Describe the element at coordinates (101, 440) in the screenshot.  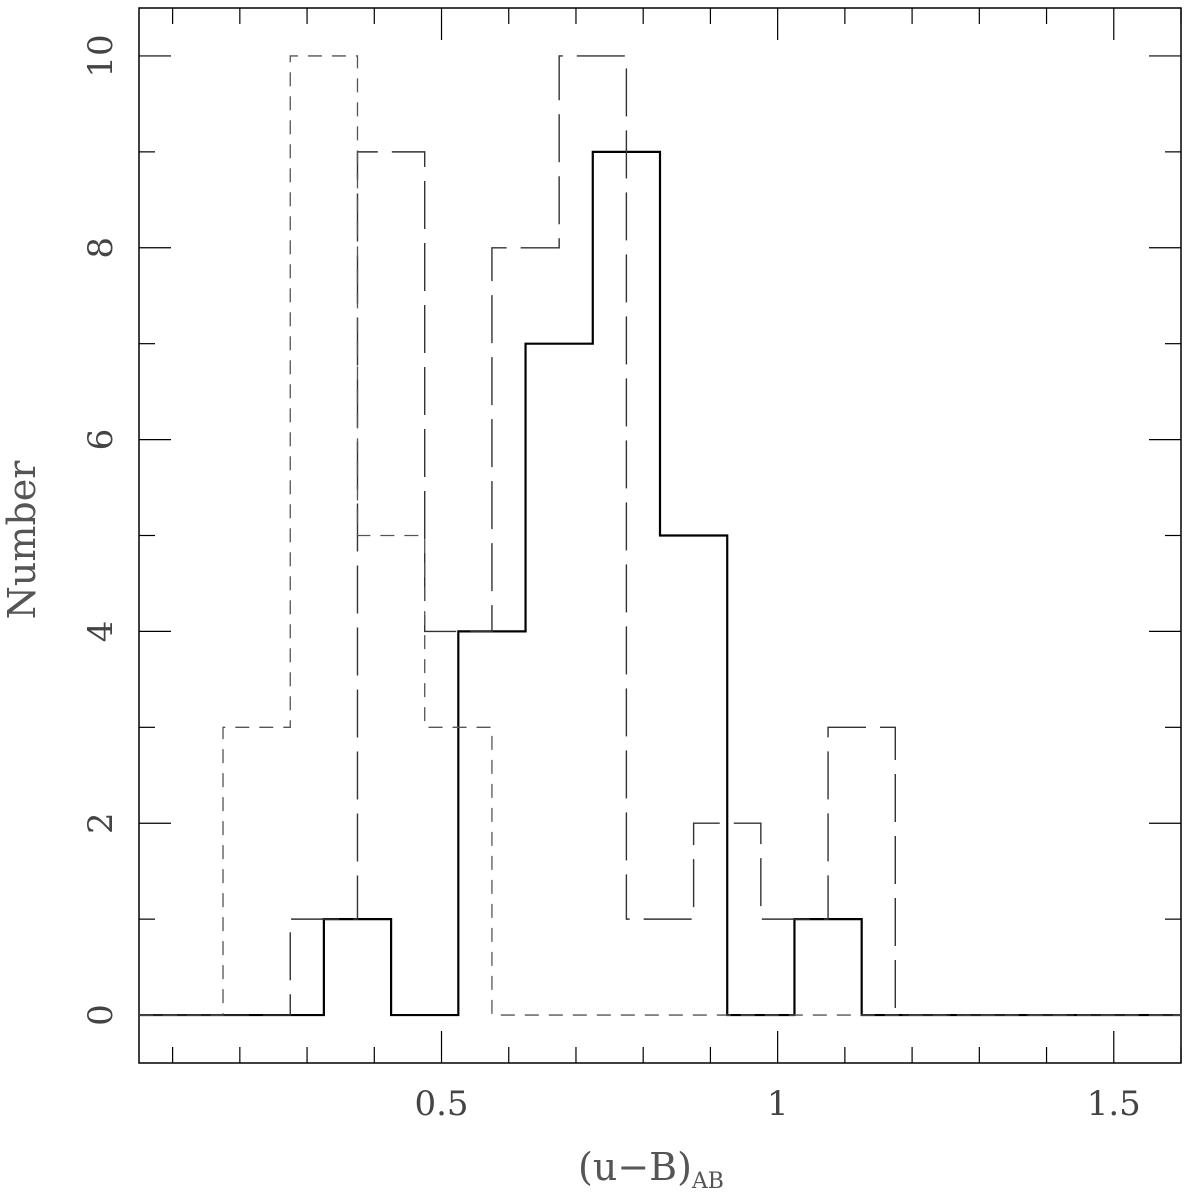
I see `y-tick-label: 6` at that location.